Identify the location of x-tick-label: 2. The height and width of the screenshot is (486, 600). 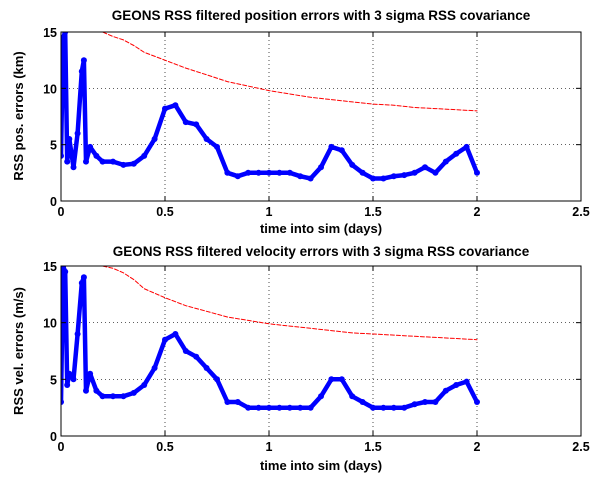
(477, 447).